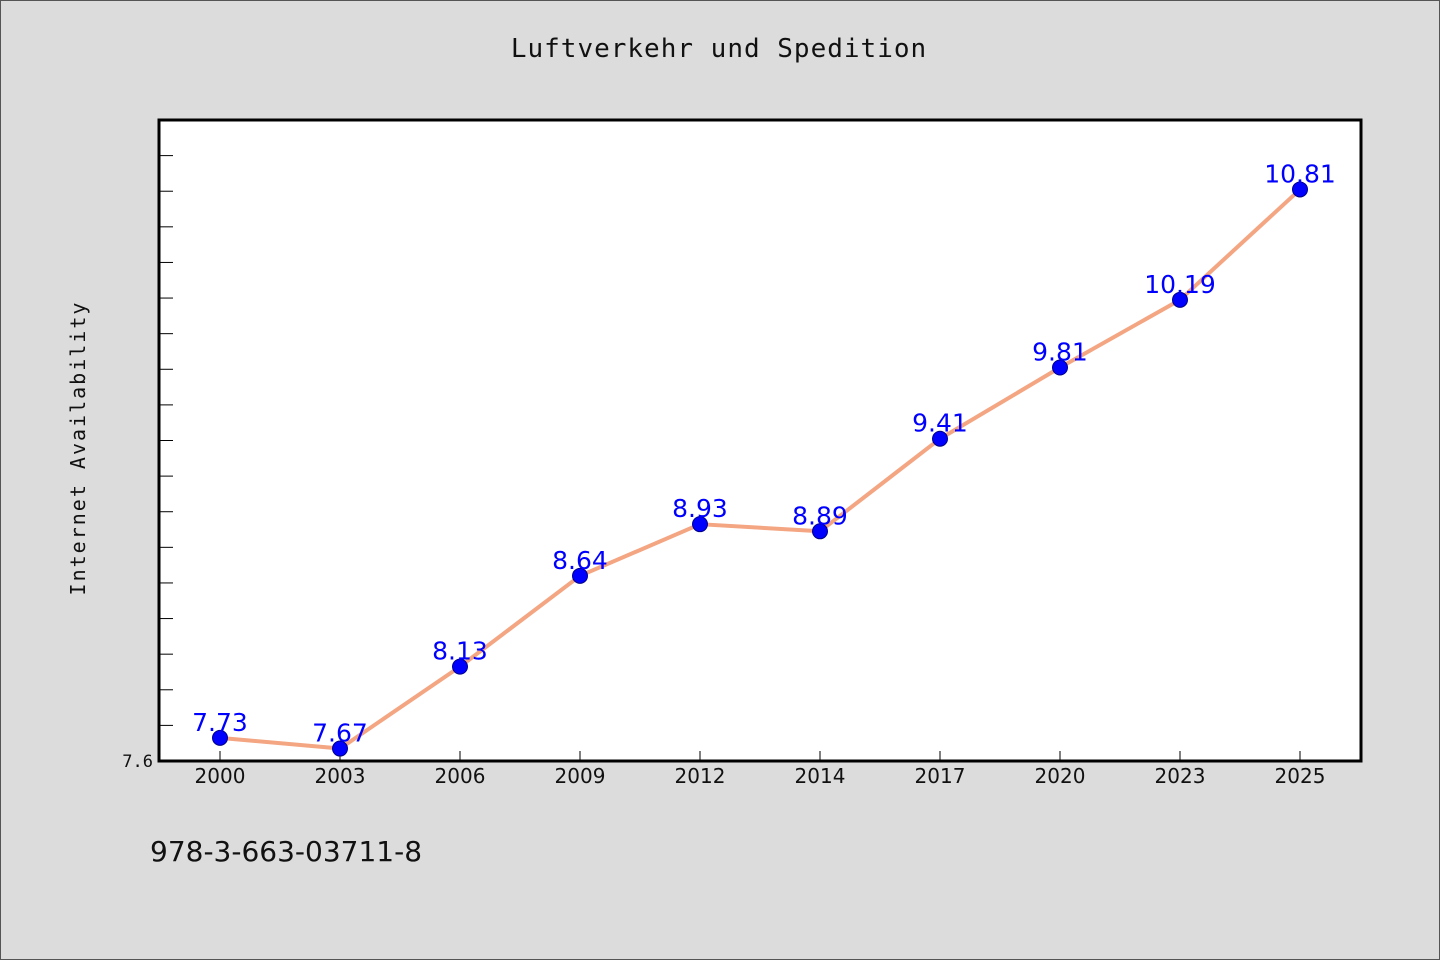  Describe the element at coordinates (1300, 776) in the screenshot. I see `x-tick-label: 2025` at that location.